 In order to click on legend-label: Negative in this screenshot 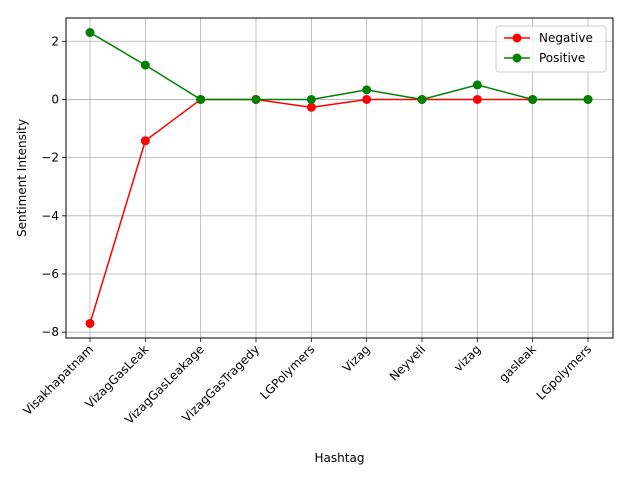, I will do `click(566, 38)`.